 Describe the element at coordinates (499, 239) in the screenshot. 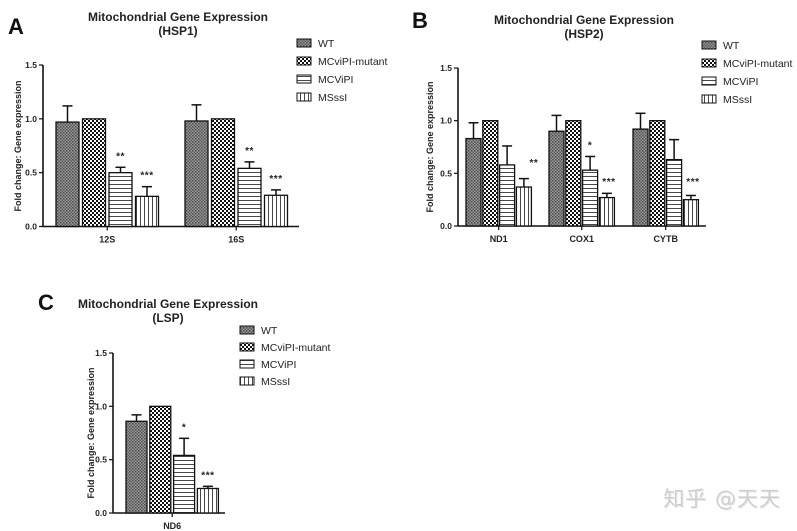

I see `x-category-label: ND1` at that location.